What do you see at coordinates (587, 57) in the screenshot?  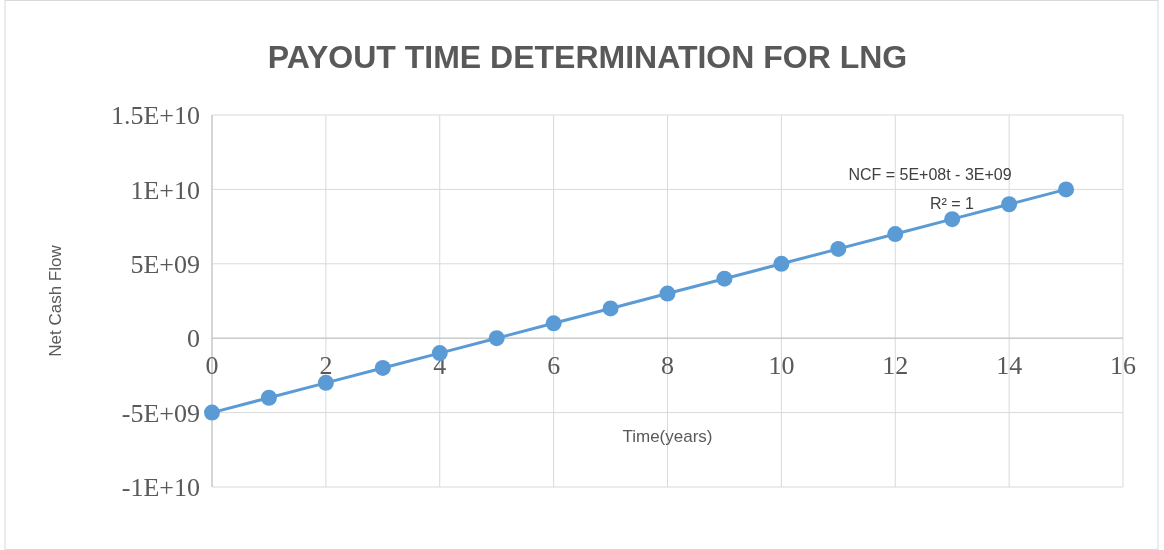 I see `chart-title: PAYOUT TIME DETERMINATION FOR LNG` at bounding box center [587, 57].